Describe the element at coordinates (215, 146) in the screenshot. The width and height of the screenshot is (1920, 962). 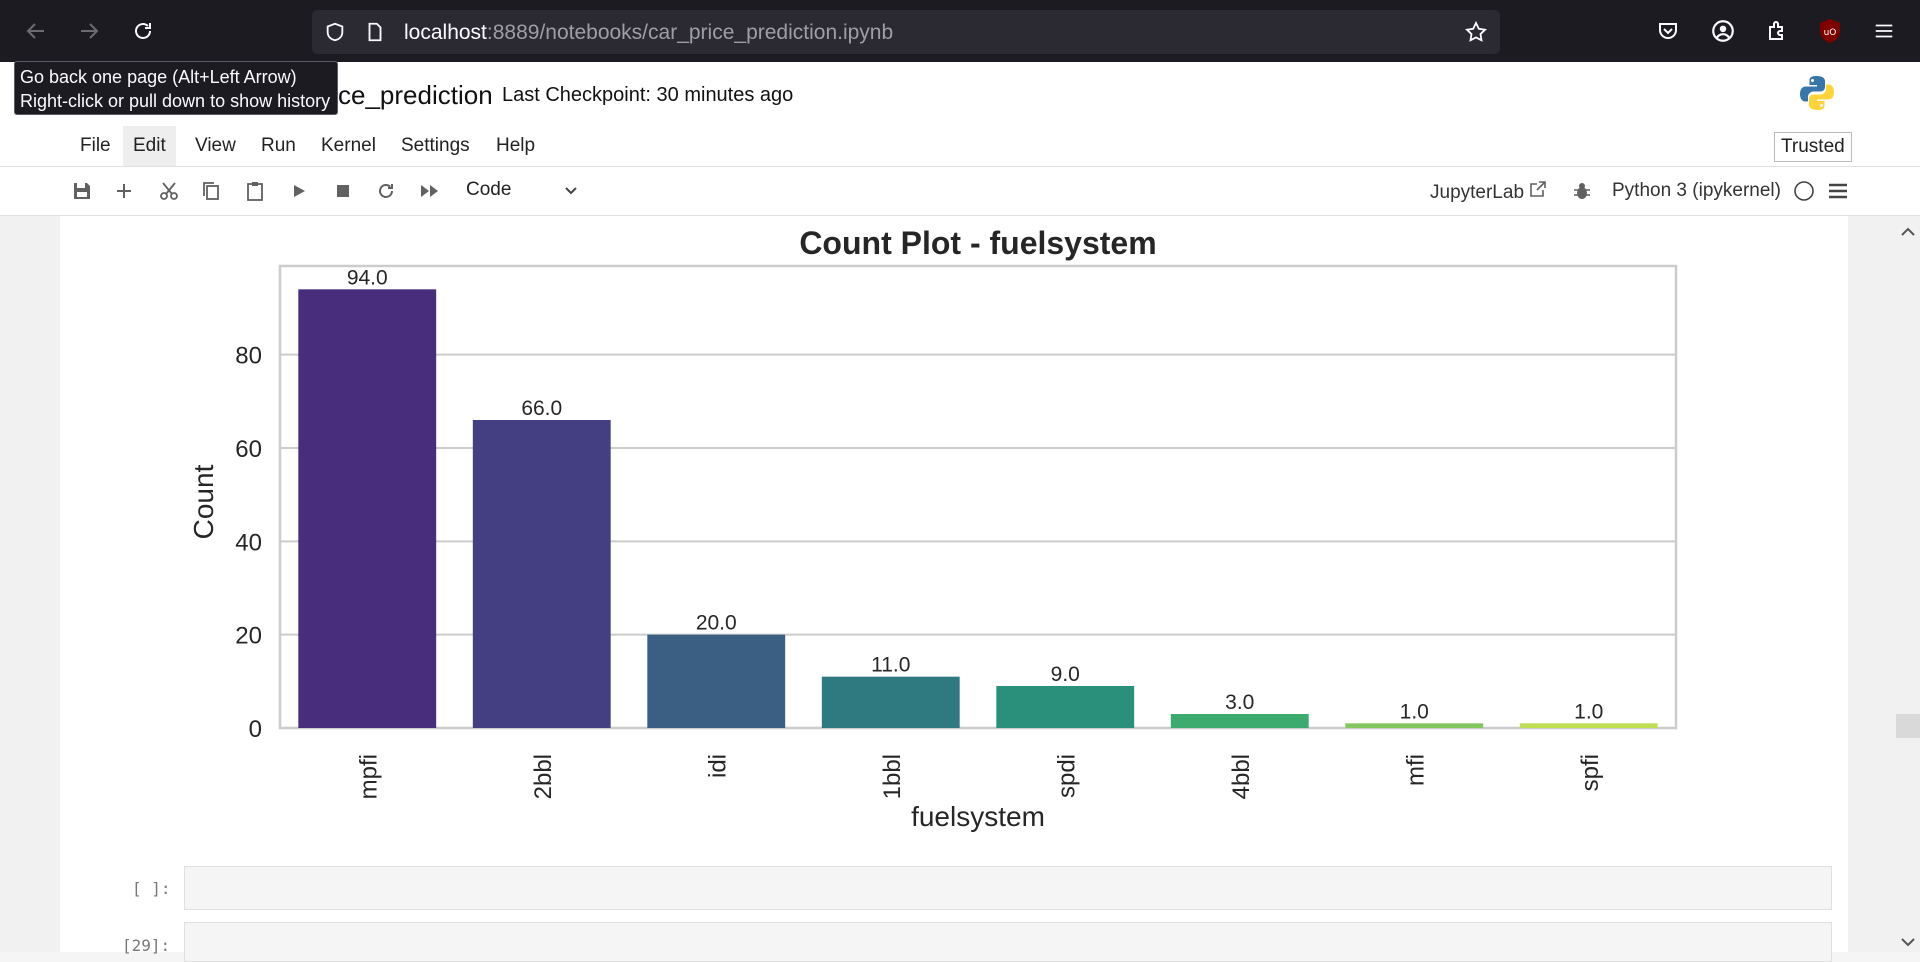
I see `menu-view: View` at that location.